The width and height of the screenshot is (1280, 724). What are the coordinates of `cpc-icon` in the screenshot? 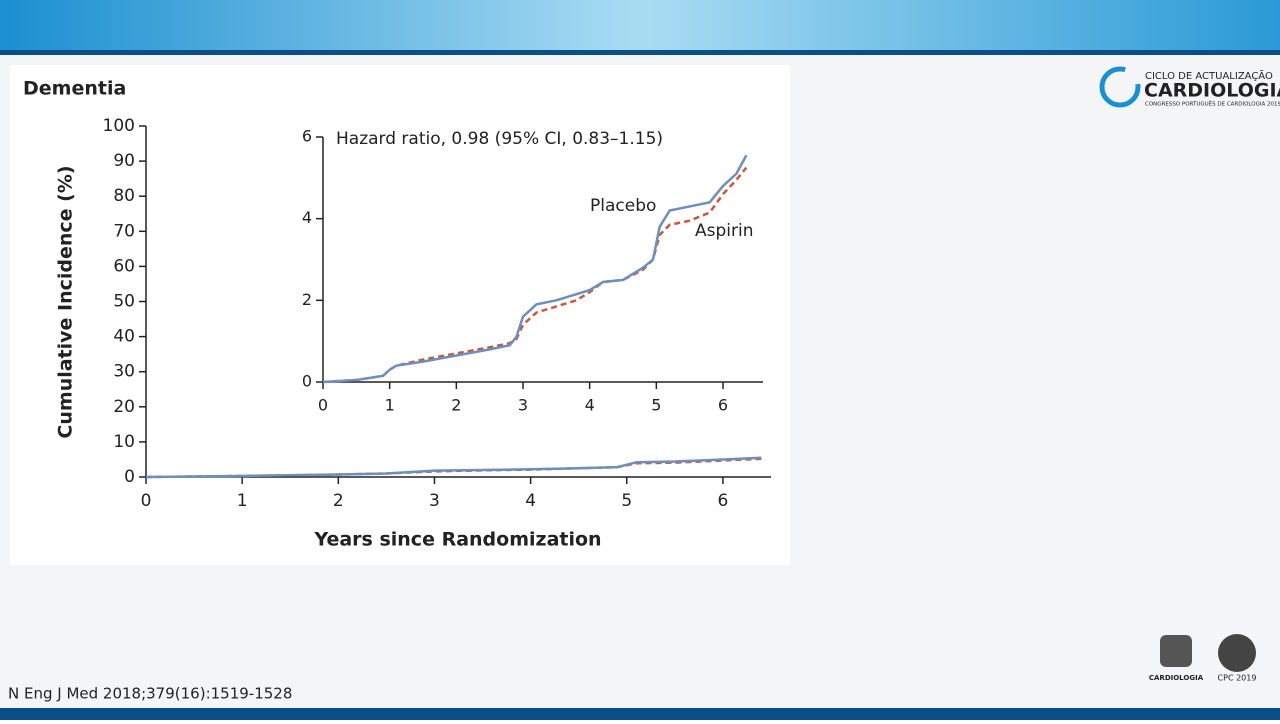 It's located at (1237, 653).